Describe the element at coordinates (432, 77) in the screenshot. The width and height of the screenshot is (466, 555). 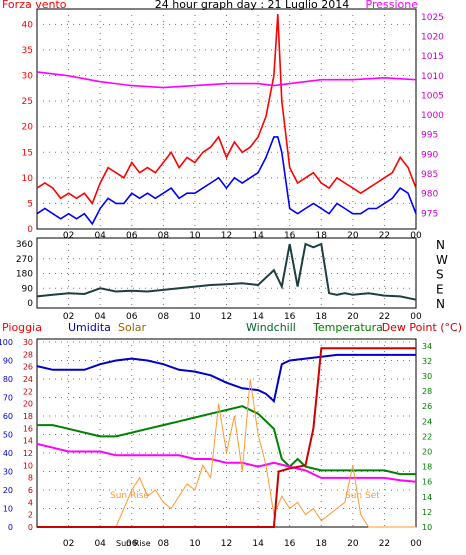
I see `pressure-tick-label: 1010` at that location.